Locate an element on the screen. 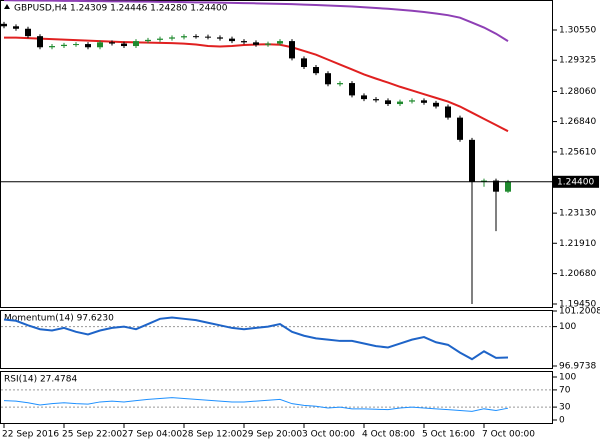  rsi-panel is located at coordinates (276, 397).